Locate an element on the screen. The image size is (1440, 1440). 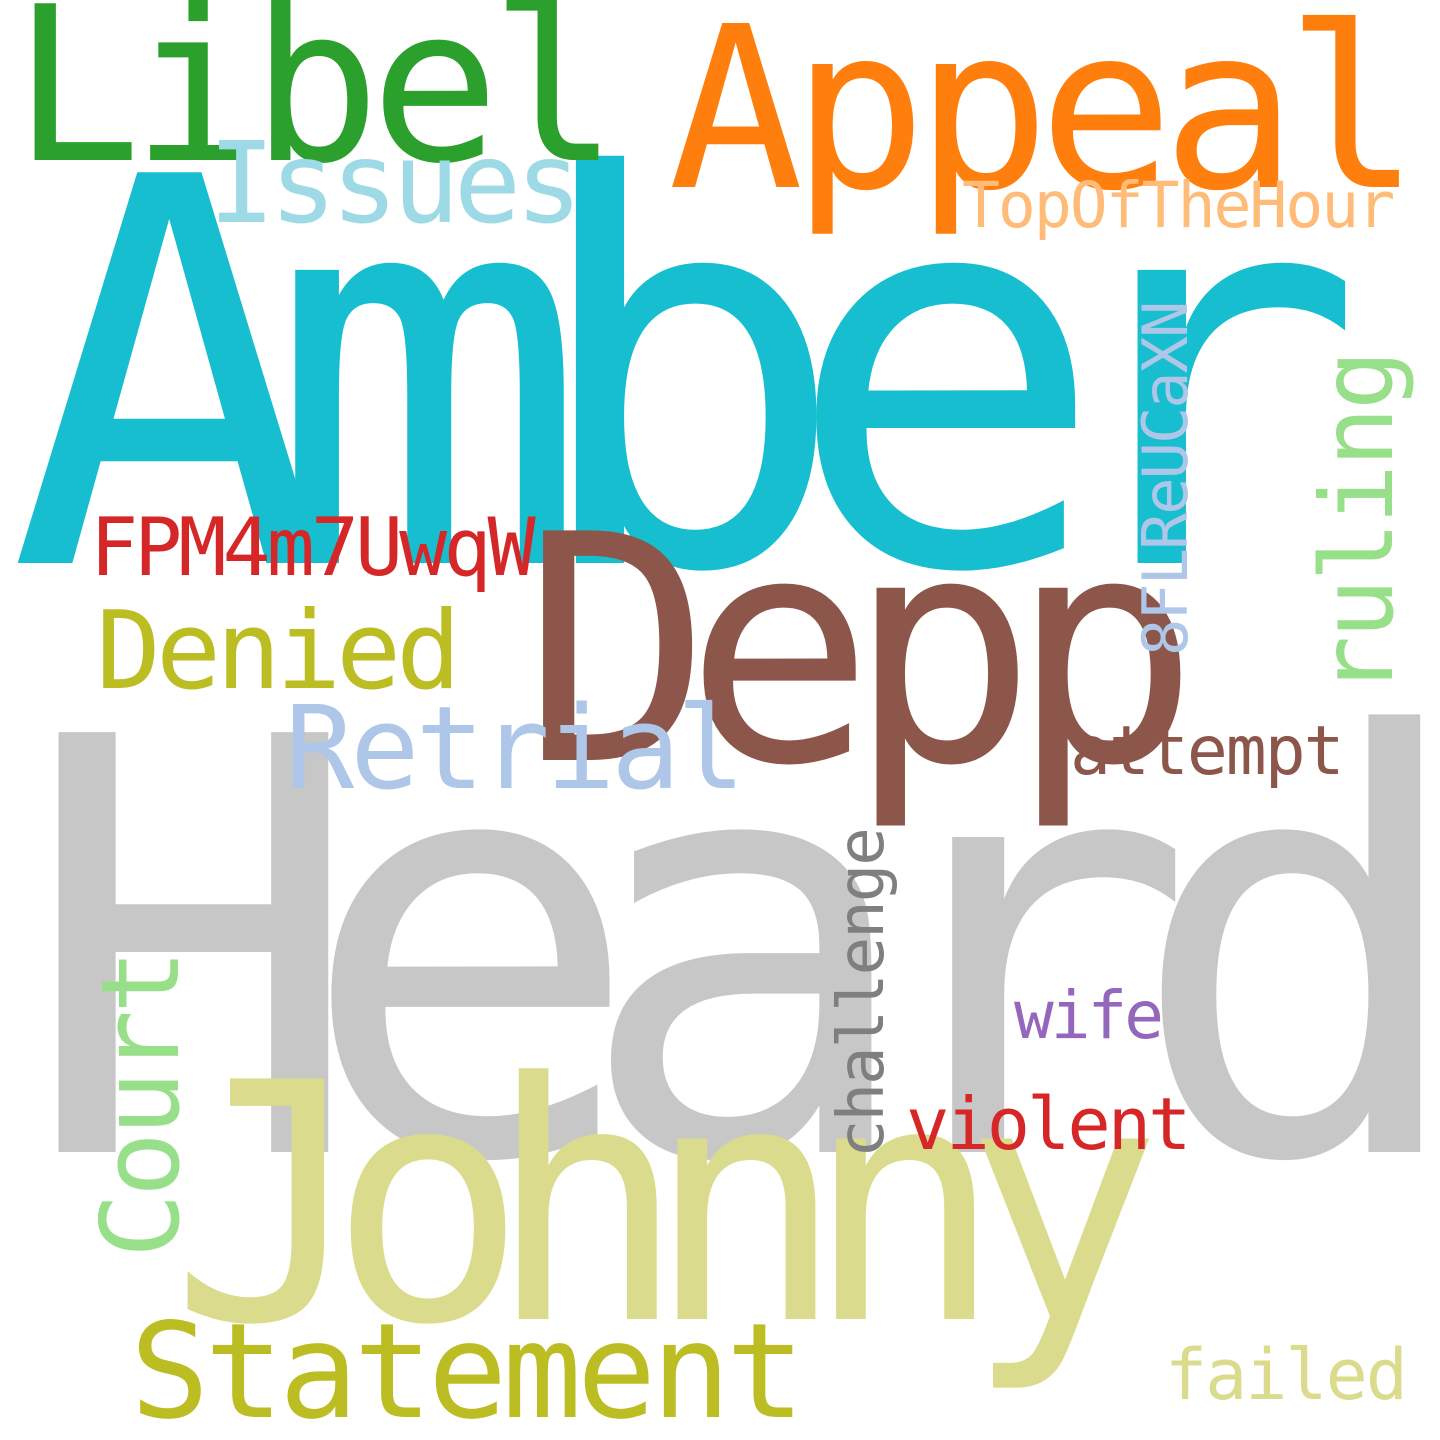
word-ruling: ruling is located at coordinates (1357, 524).